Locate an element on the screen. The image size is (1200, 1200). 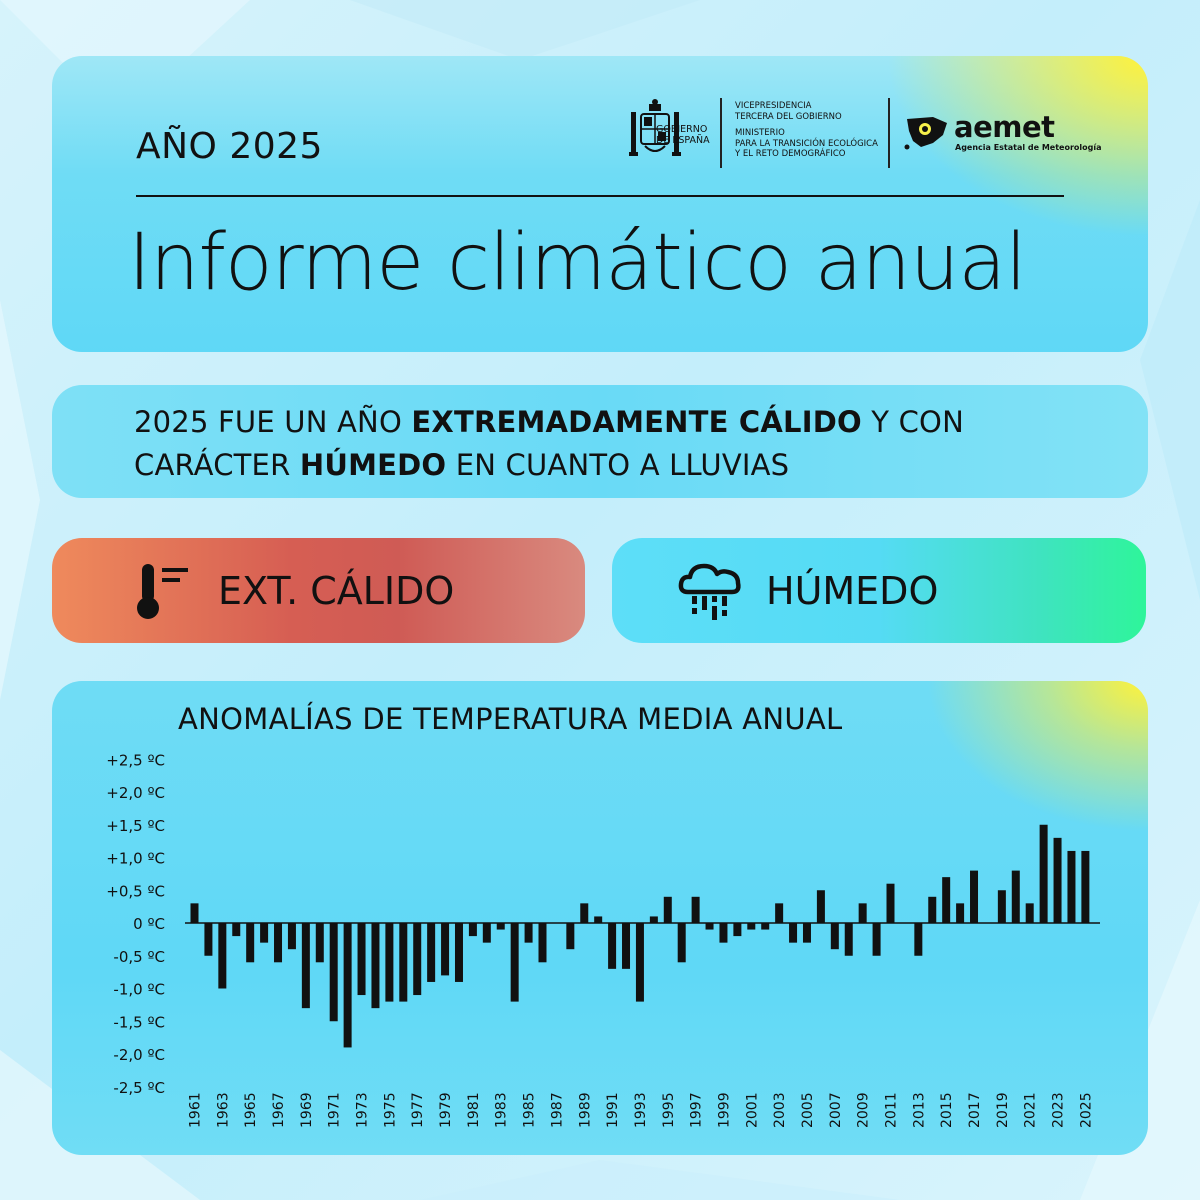
x-tick-label: 1975 is located at coordinates (390, 1110).